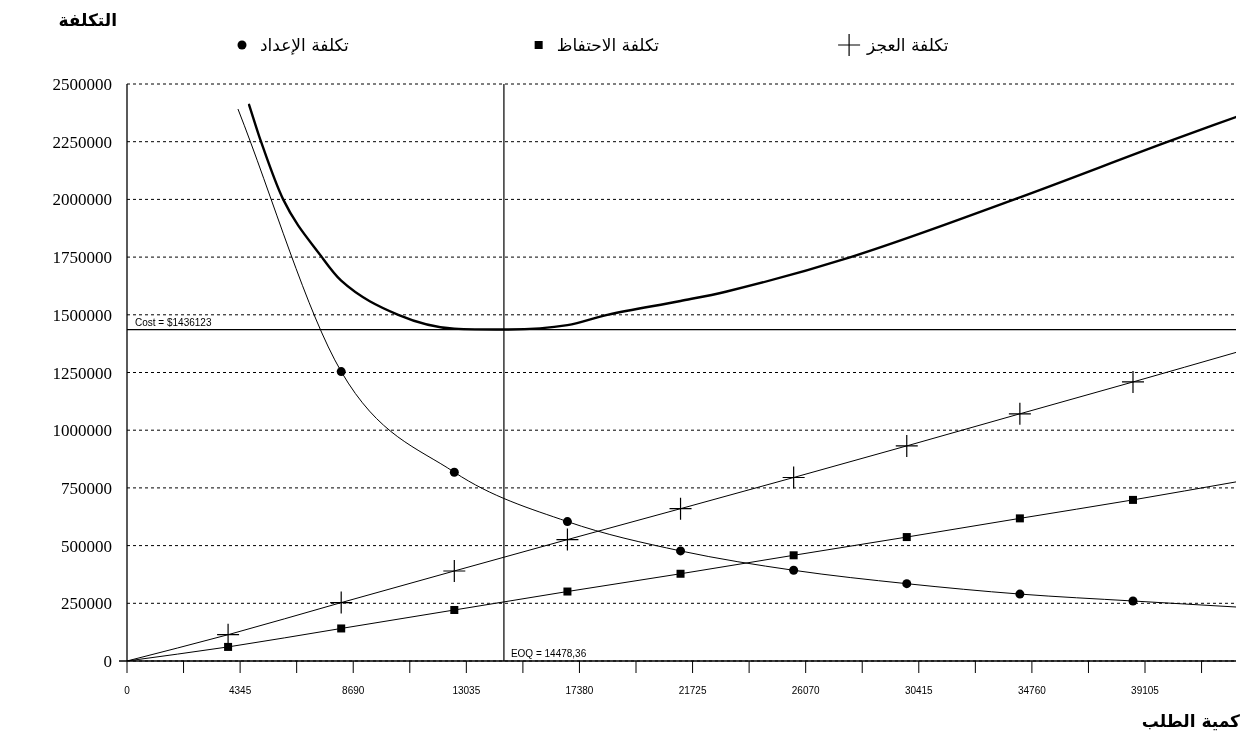 Image resolution: width=1248 pixels, height=735 pixels. What do you see at coordinates (82, 258) in the screenshot?
I see `y-tick-label: 1750000` at bounding box center [82, 258].